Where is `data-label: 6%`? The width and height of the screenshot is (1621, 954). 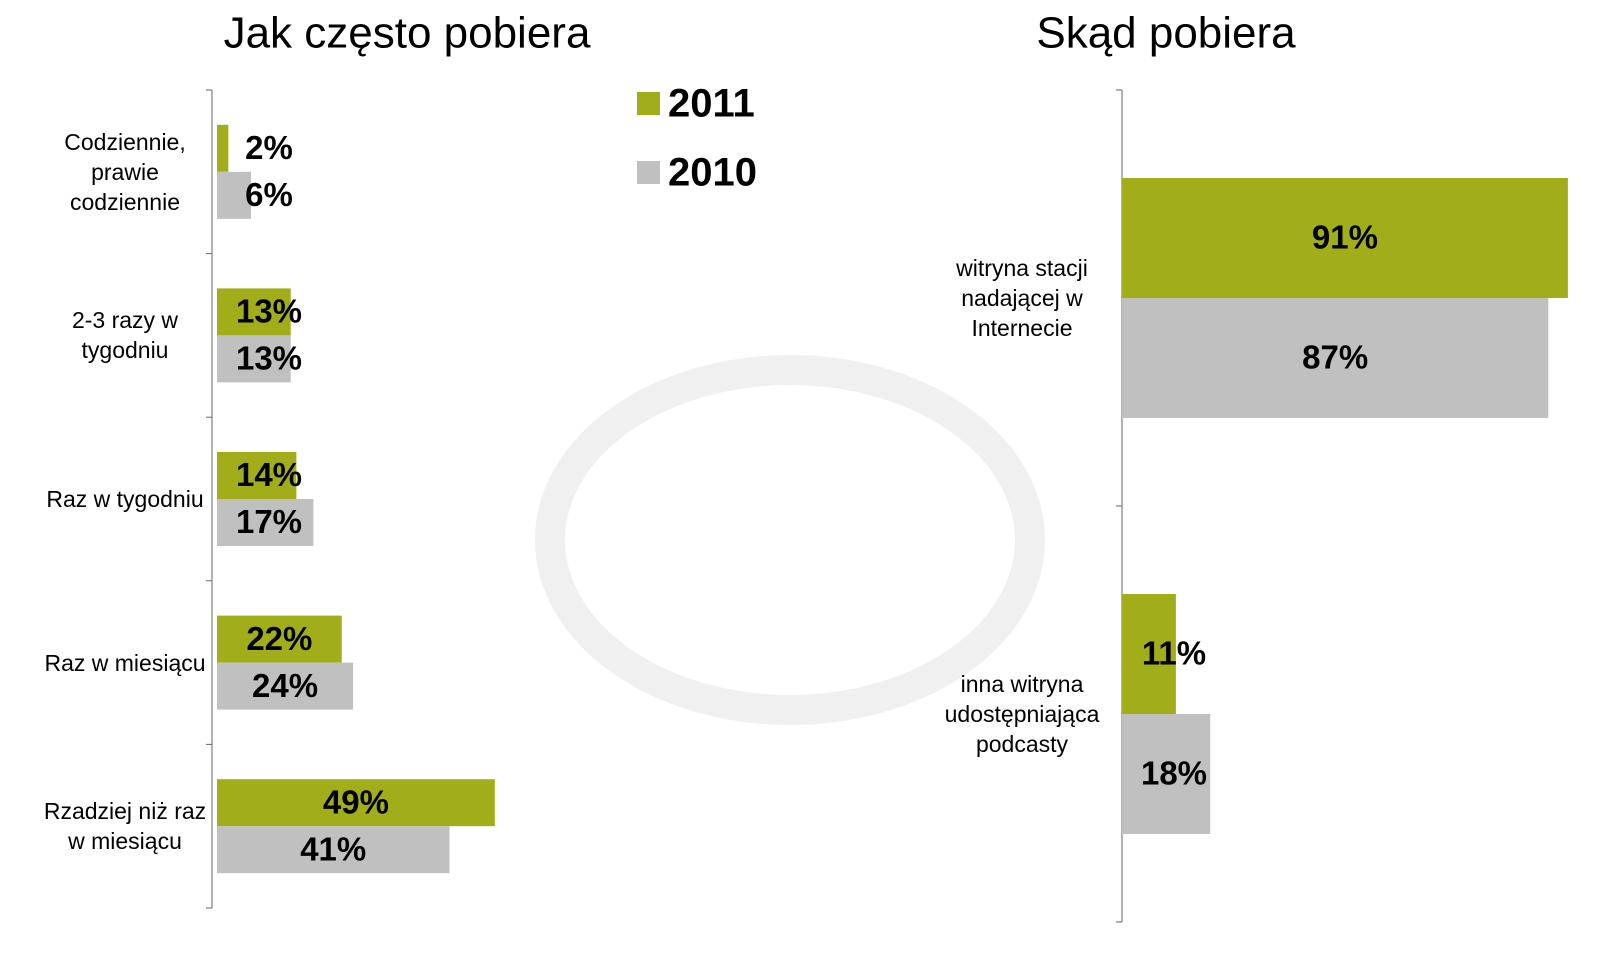
data-label: 6% is located at coordinates (269, 194).